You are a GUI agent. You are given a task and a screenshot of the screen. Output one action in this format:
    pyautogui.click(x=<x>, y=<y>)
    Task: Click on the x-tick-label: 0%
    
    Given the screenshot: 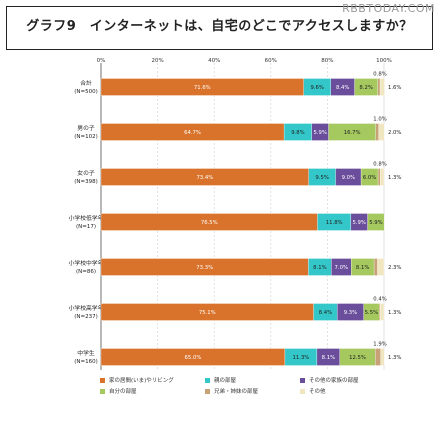 What is the action you would take?
    pyautogui.click(x=101, y=61)
    